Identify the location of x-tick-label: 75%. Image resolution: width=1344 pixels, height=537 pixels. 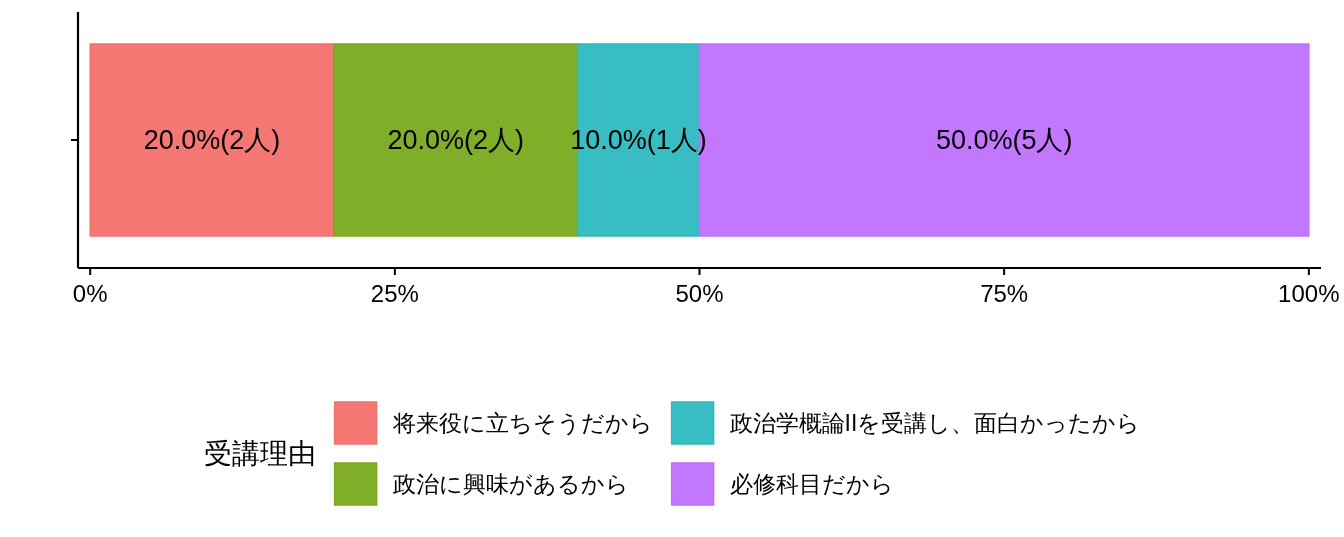
(1004, 293).